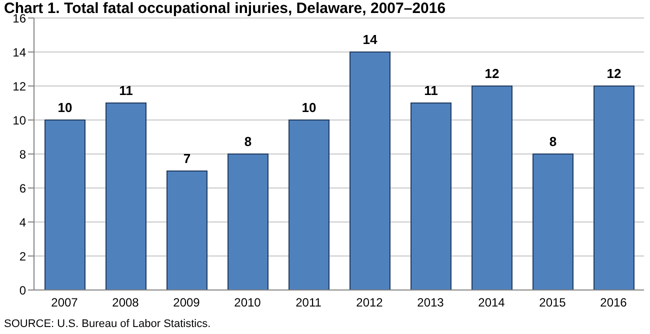  I want to click on y-tick-label: 10, so click(19, 120).